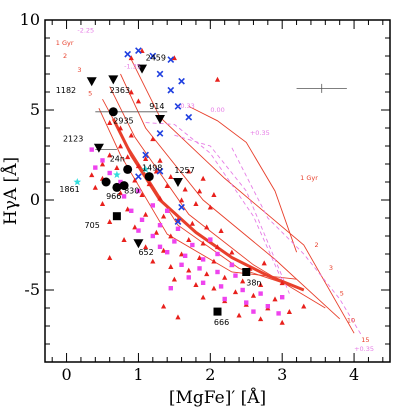  I want to click on y-tick-label: 10, so click(30, 19).